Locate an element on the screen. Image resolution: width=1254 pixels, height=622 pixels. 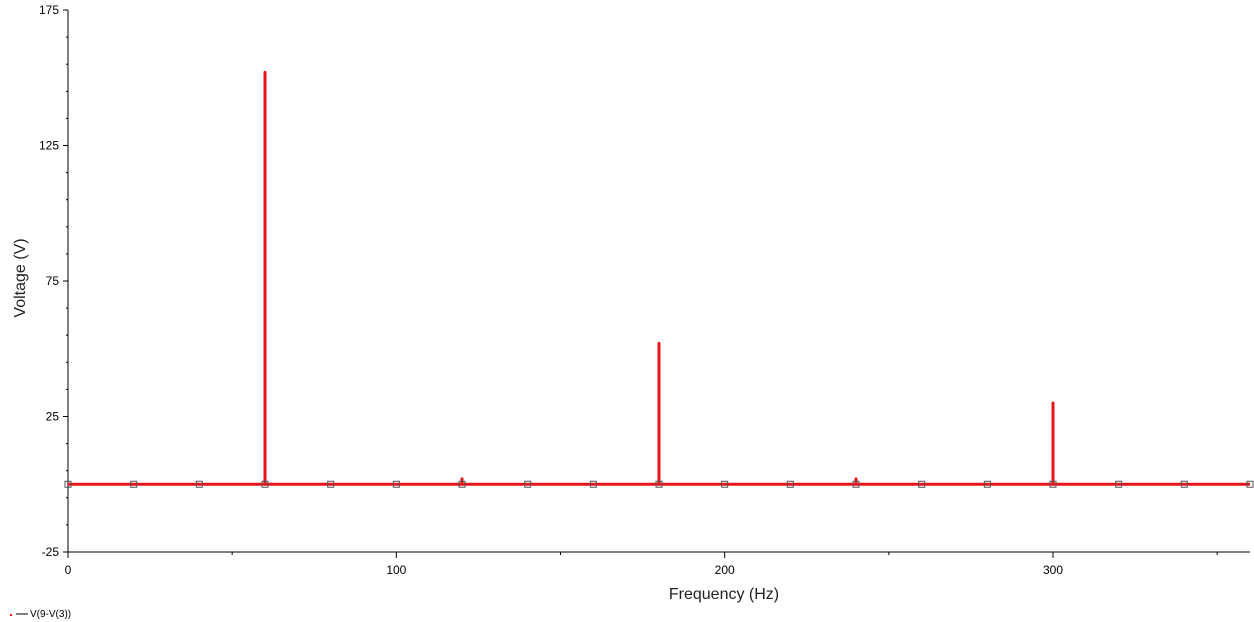
data-marker-layer is located at coordinates (659, 484).